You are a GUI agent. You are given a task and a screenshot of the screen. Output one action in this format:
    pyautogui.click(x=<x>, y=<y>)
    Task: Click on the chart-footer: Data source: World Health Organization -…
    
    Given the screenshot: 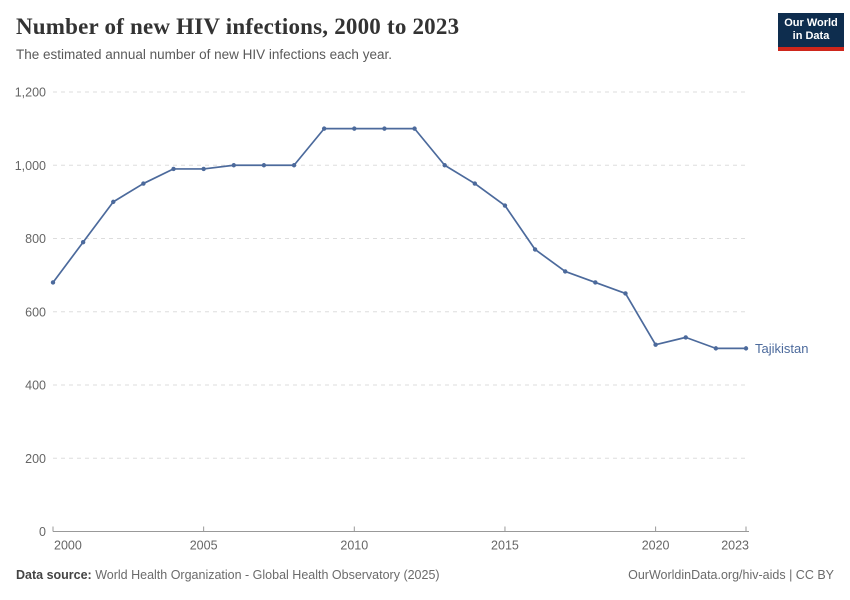 What is the action you would take?
    pyautogui.click(x=425, y=575)
    